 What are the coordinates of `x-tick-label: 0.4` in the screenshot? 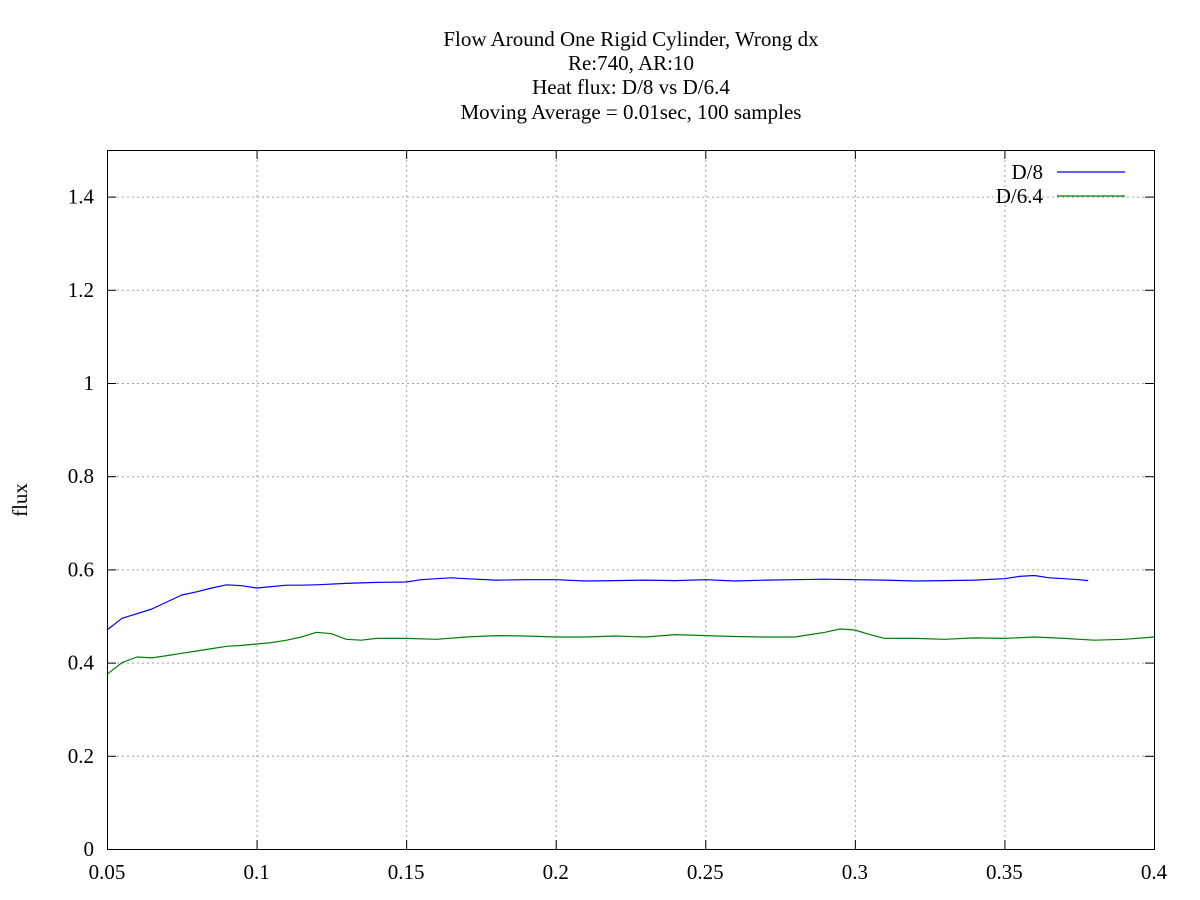 It's located at (1154, 872).